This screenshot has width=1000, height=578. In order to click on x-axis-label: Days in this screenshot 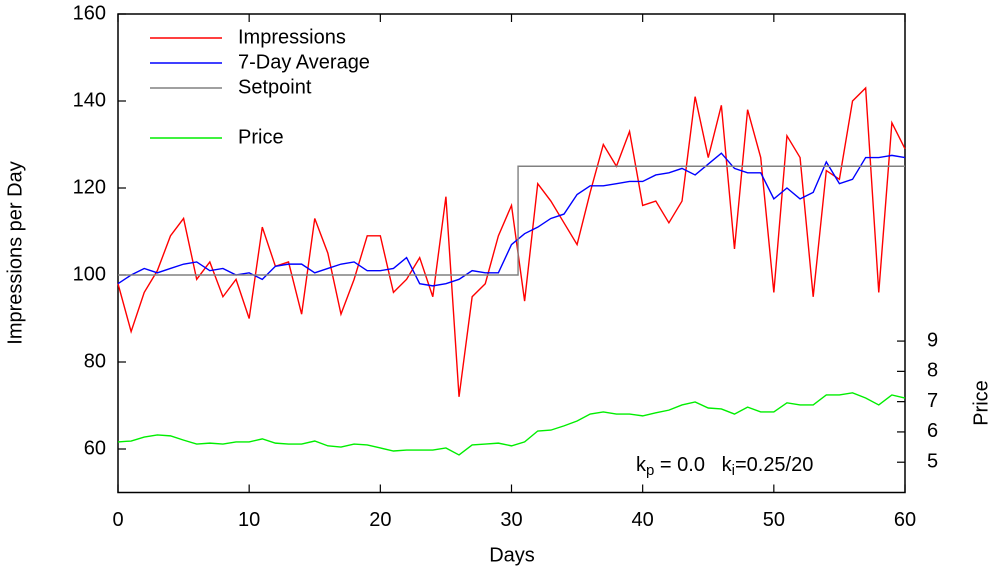, I will do `click(512, 555)`.